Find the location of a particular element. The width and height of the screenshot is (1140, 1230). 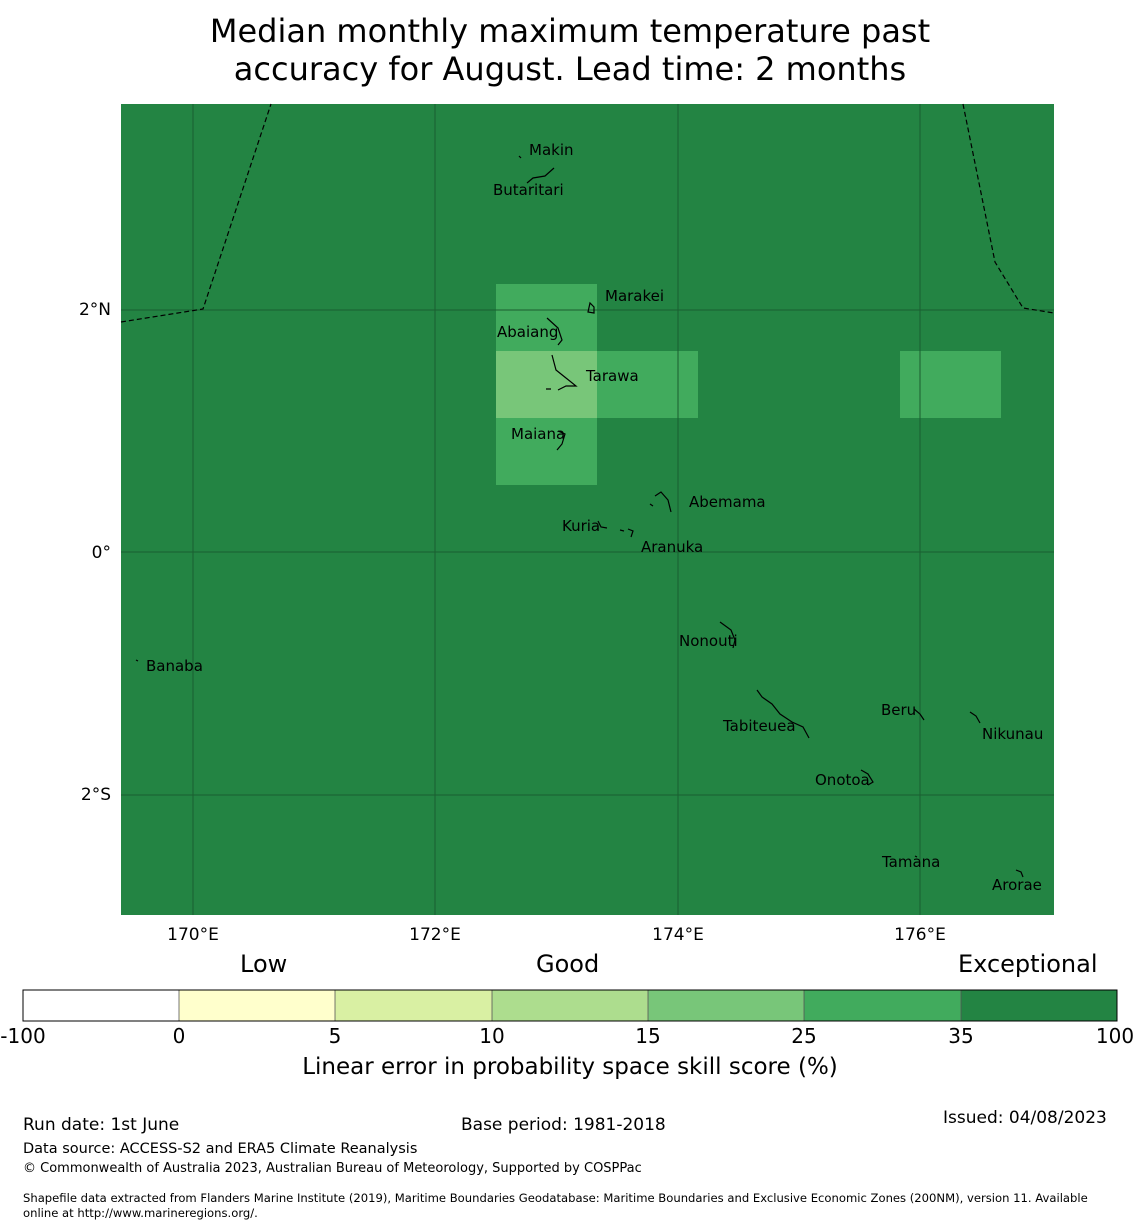

lon-tick-label: 172°E is located at coordinates (435, 935).